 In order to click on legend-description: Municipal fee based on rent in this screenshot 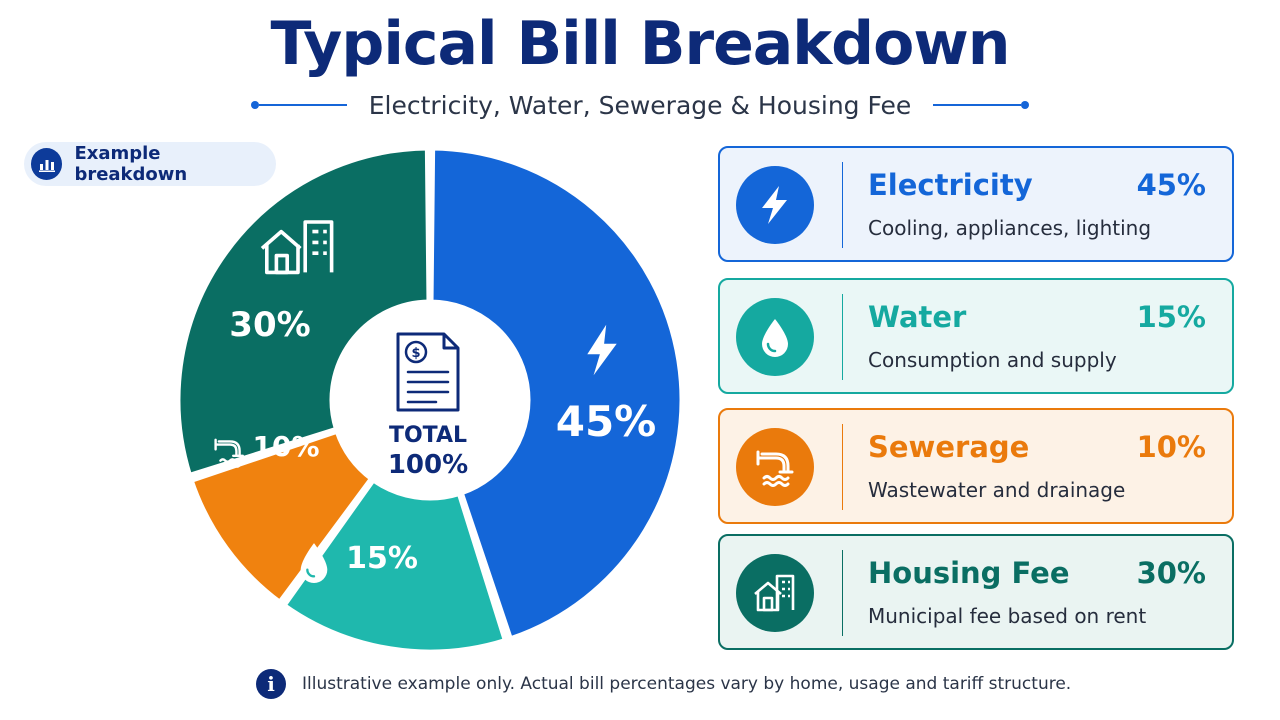, I will do `click(1007, 616)`.